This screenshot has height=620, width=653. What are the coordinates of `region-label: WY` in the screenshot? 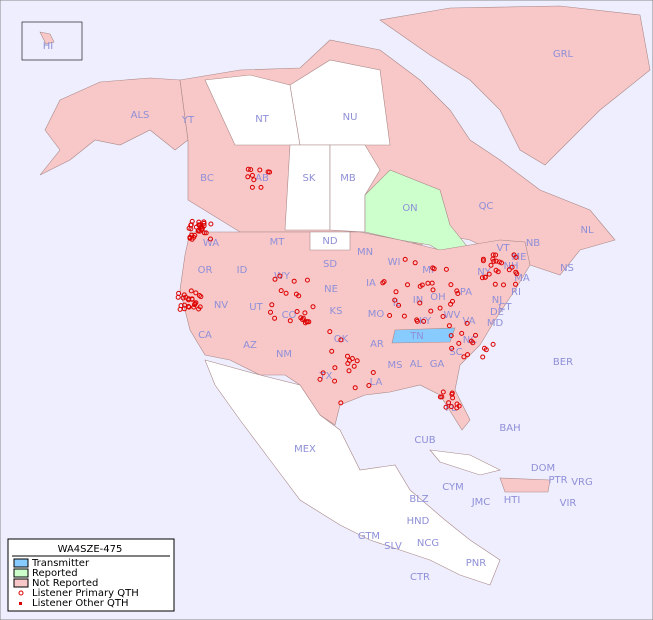 It's located at (282, 276).